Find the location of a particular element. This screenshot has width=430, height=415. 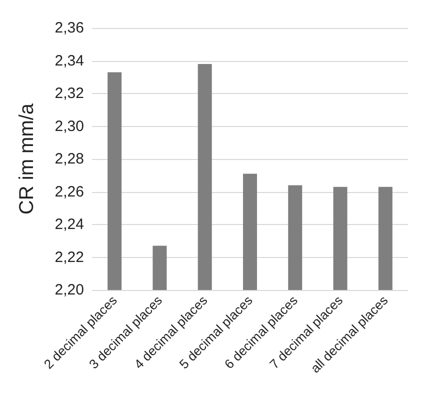

y-tick-label: 2,20 is located at coordinates (69, 290).